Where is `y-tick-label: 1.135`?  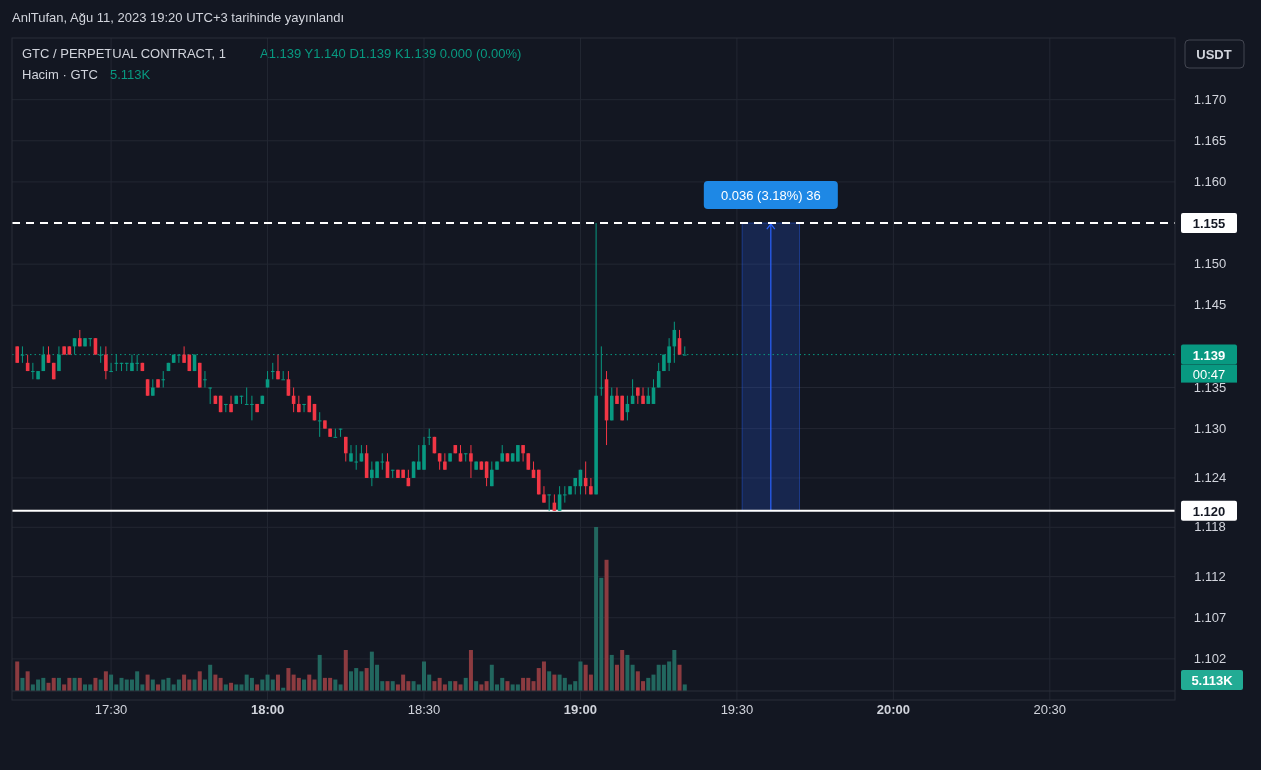
y-tick-label: 1.135 is located at coordinates (1210, 387).